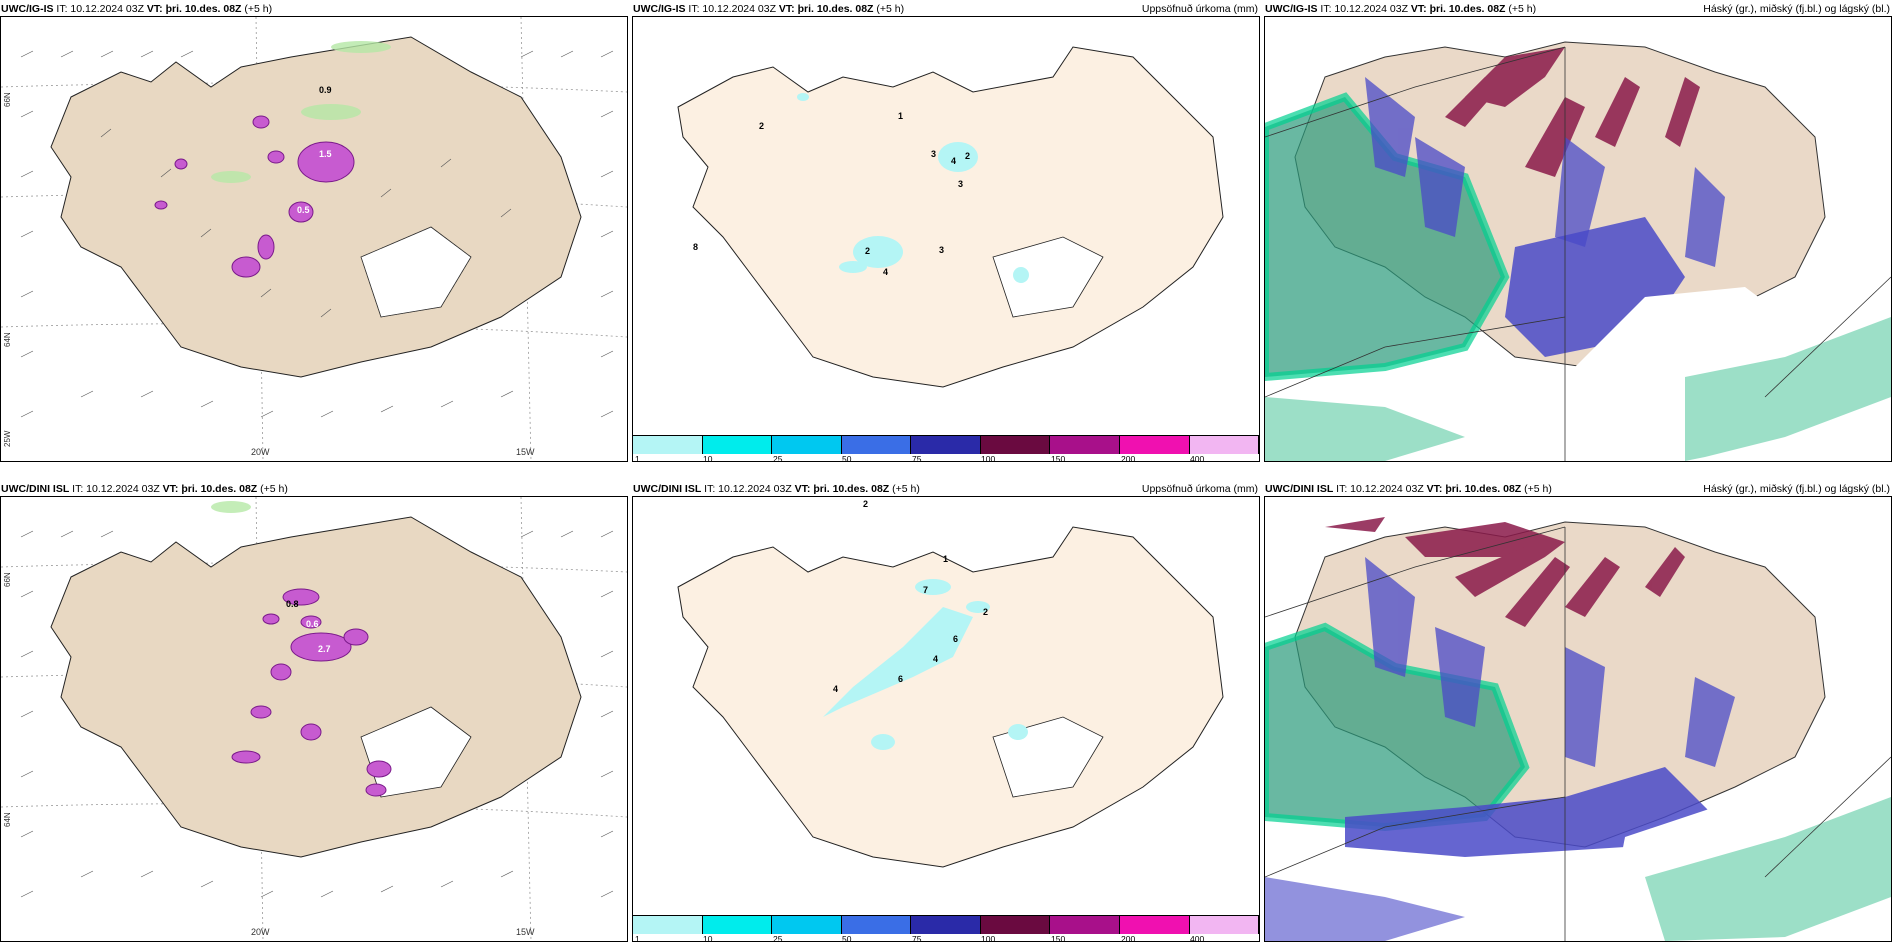  What do you see at coordinates (917, 458) in the screenshot?
I see `colorbar-tick: 75` at bounding box center [917, 458].